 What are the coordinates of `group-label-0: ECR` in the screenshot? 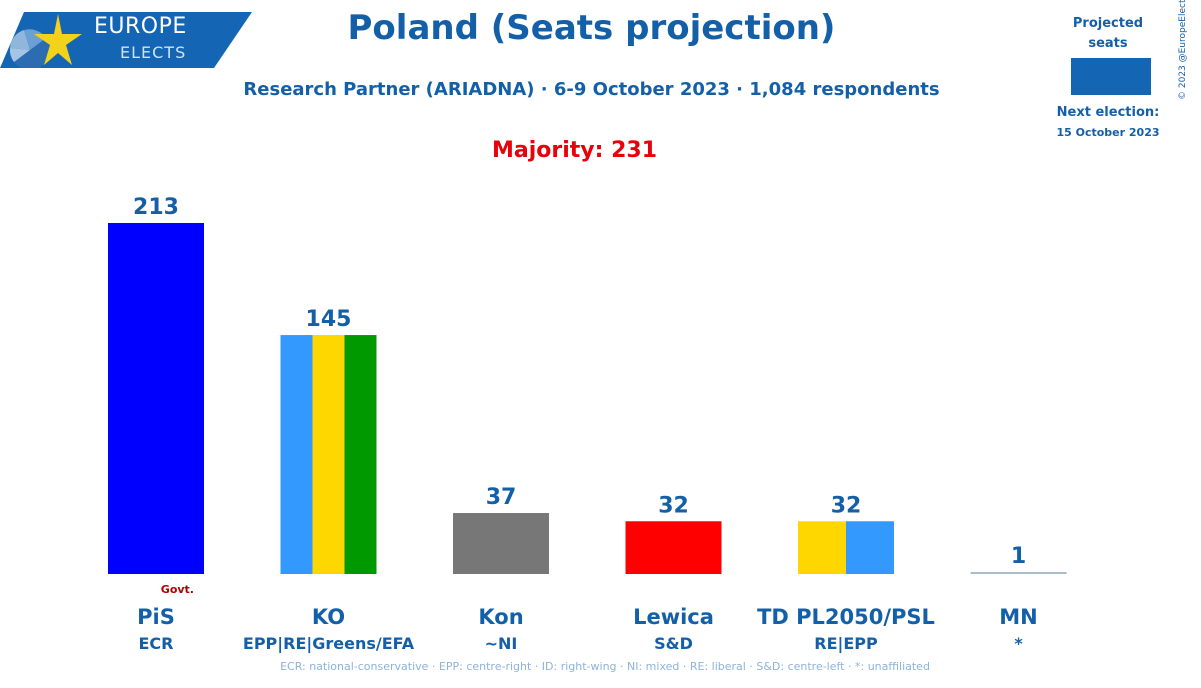 It's located at (156, 643).